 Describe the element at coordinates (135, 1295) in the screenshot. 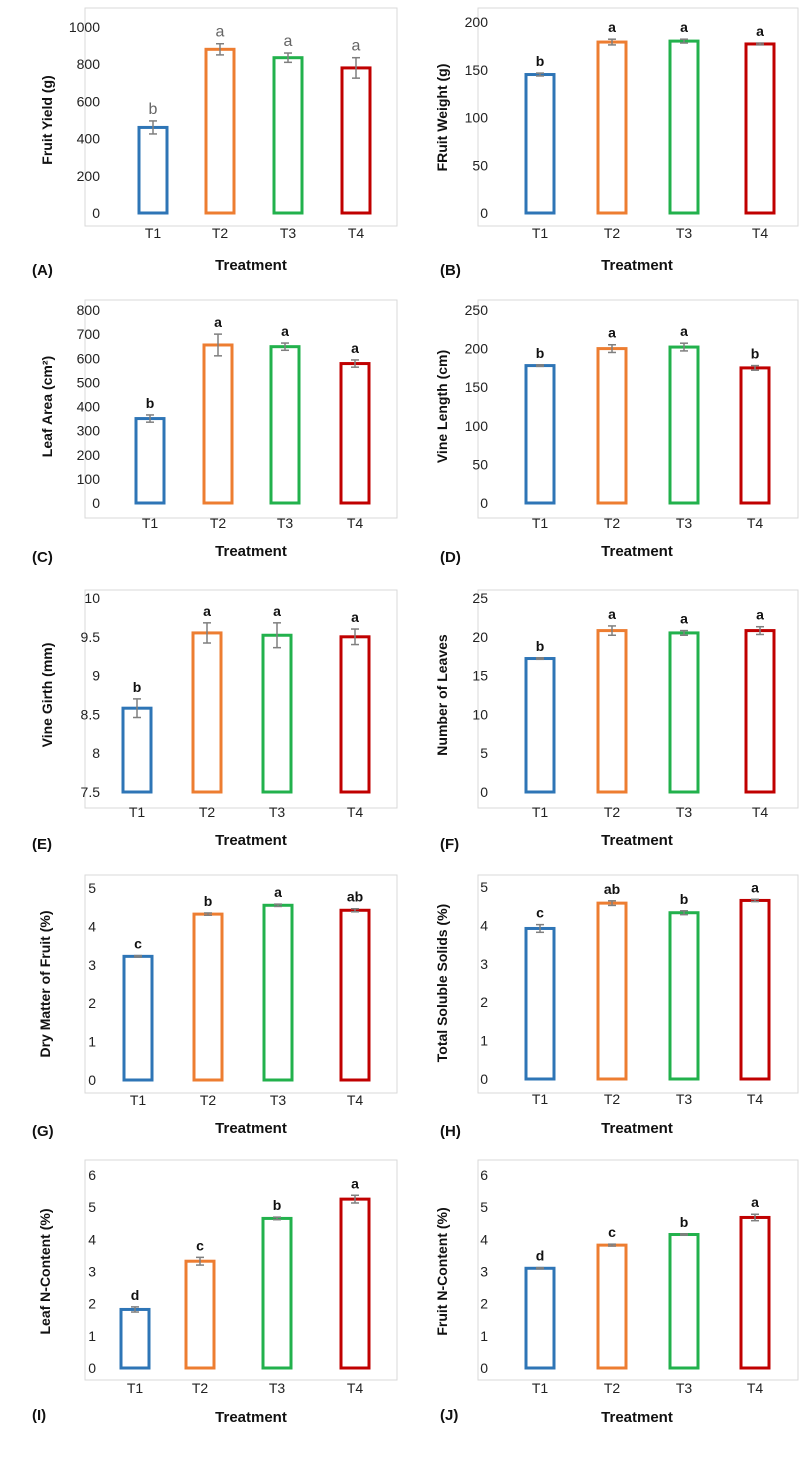

I see `significance-letter: d` at that location.